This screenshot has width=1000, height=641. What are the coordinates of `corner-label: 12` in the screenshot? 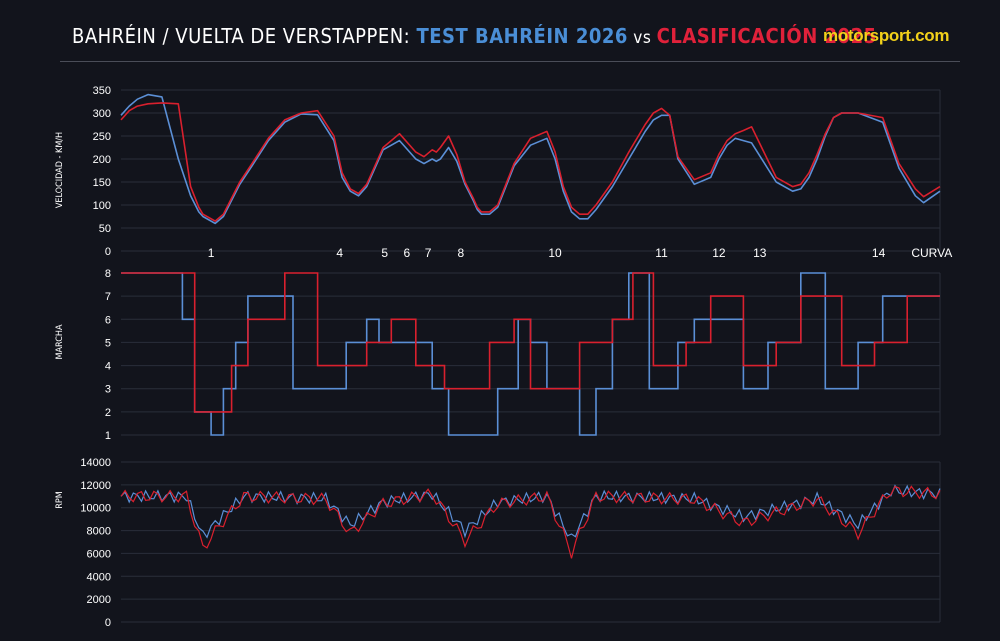 It's located at (719, 253).